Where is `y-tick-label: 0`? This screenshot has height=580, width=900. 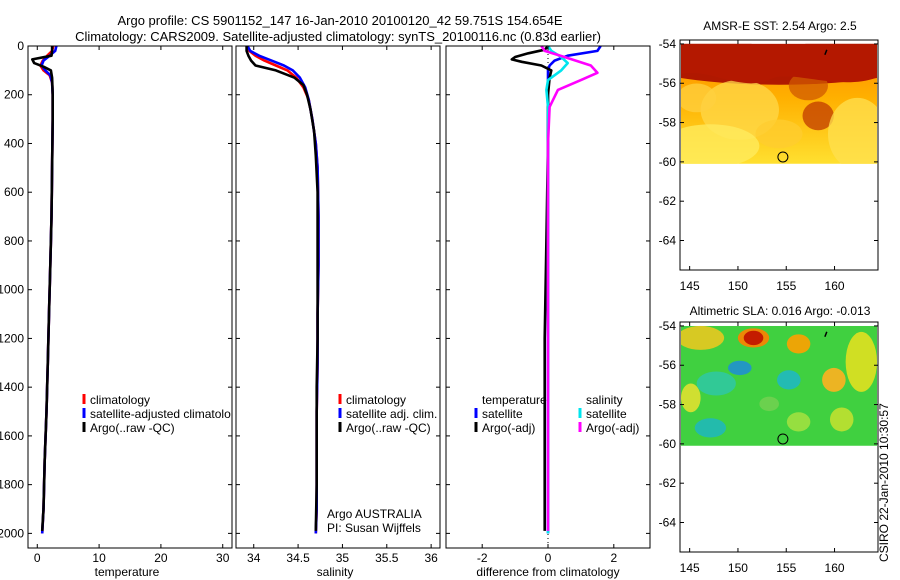 y-tick-label: 0 is located at coordinates (20, 46).